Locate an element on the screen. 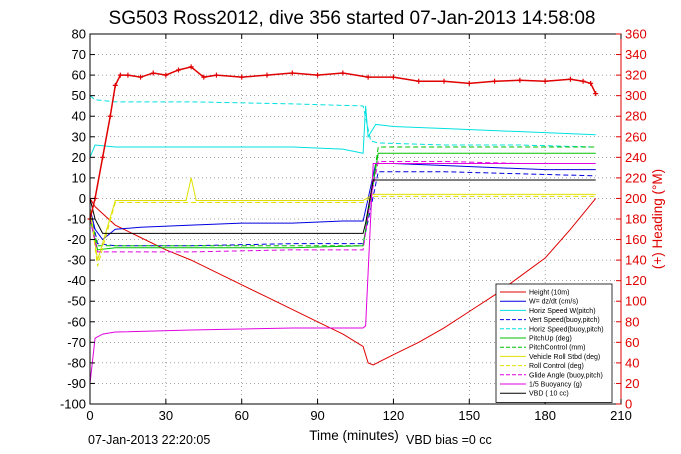 Image resolution: width=681 pixels, height=454 pixels. x-tick-label: 180 is located at coordinates (545, 415).